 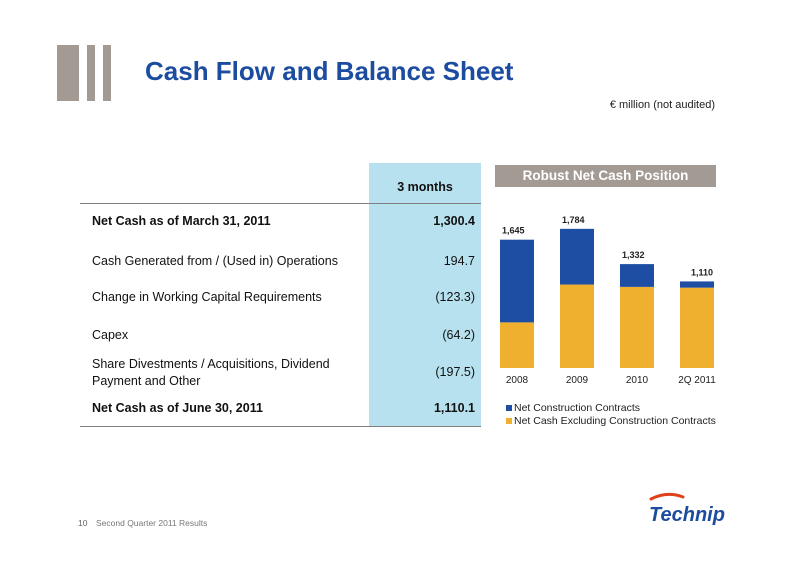 What do you see at coordinates (517, 380) in the screenshot?
I see `category-label: 2008` at bounding box center [517, 380].